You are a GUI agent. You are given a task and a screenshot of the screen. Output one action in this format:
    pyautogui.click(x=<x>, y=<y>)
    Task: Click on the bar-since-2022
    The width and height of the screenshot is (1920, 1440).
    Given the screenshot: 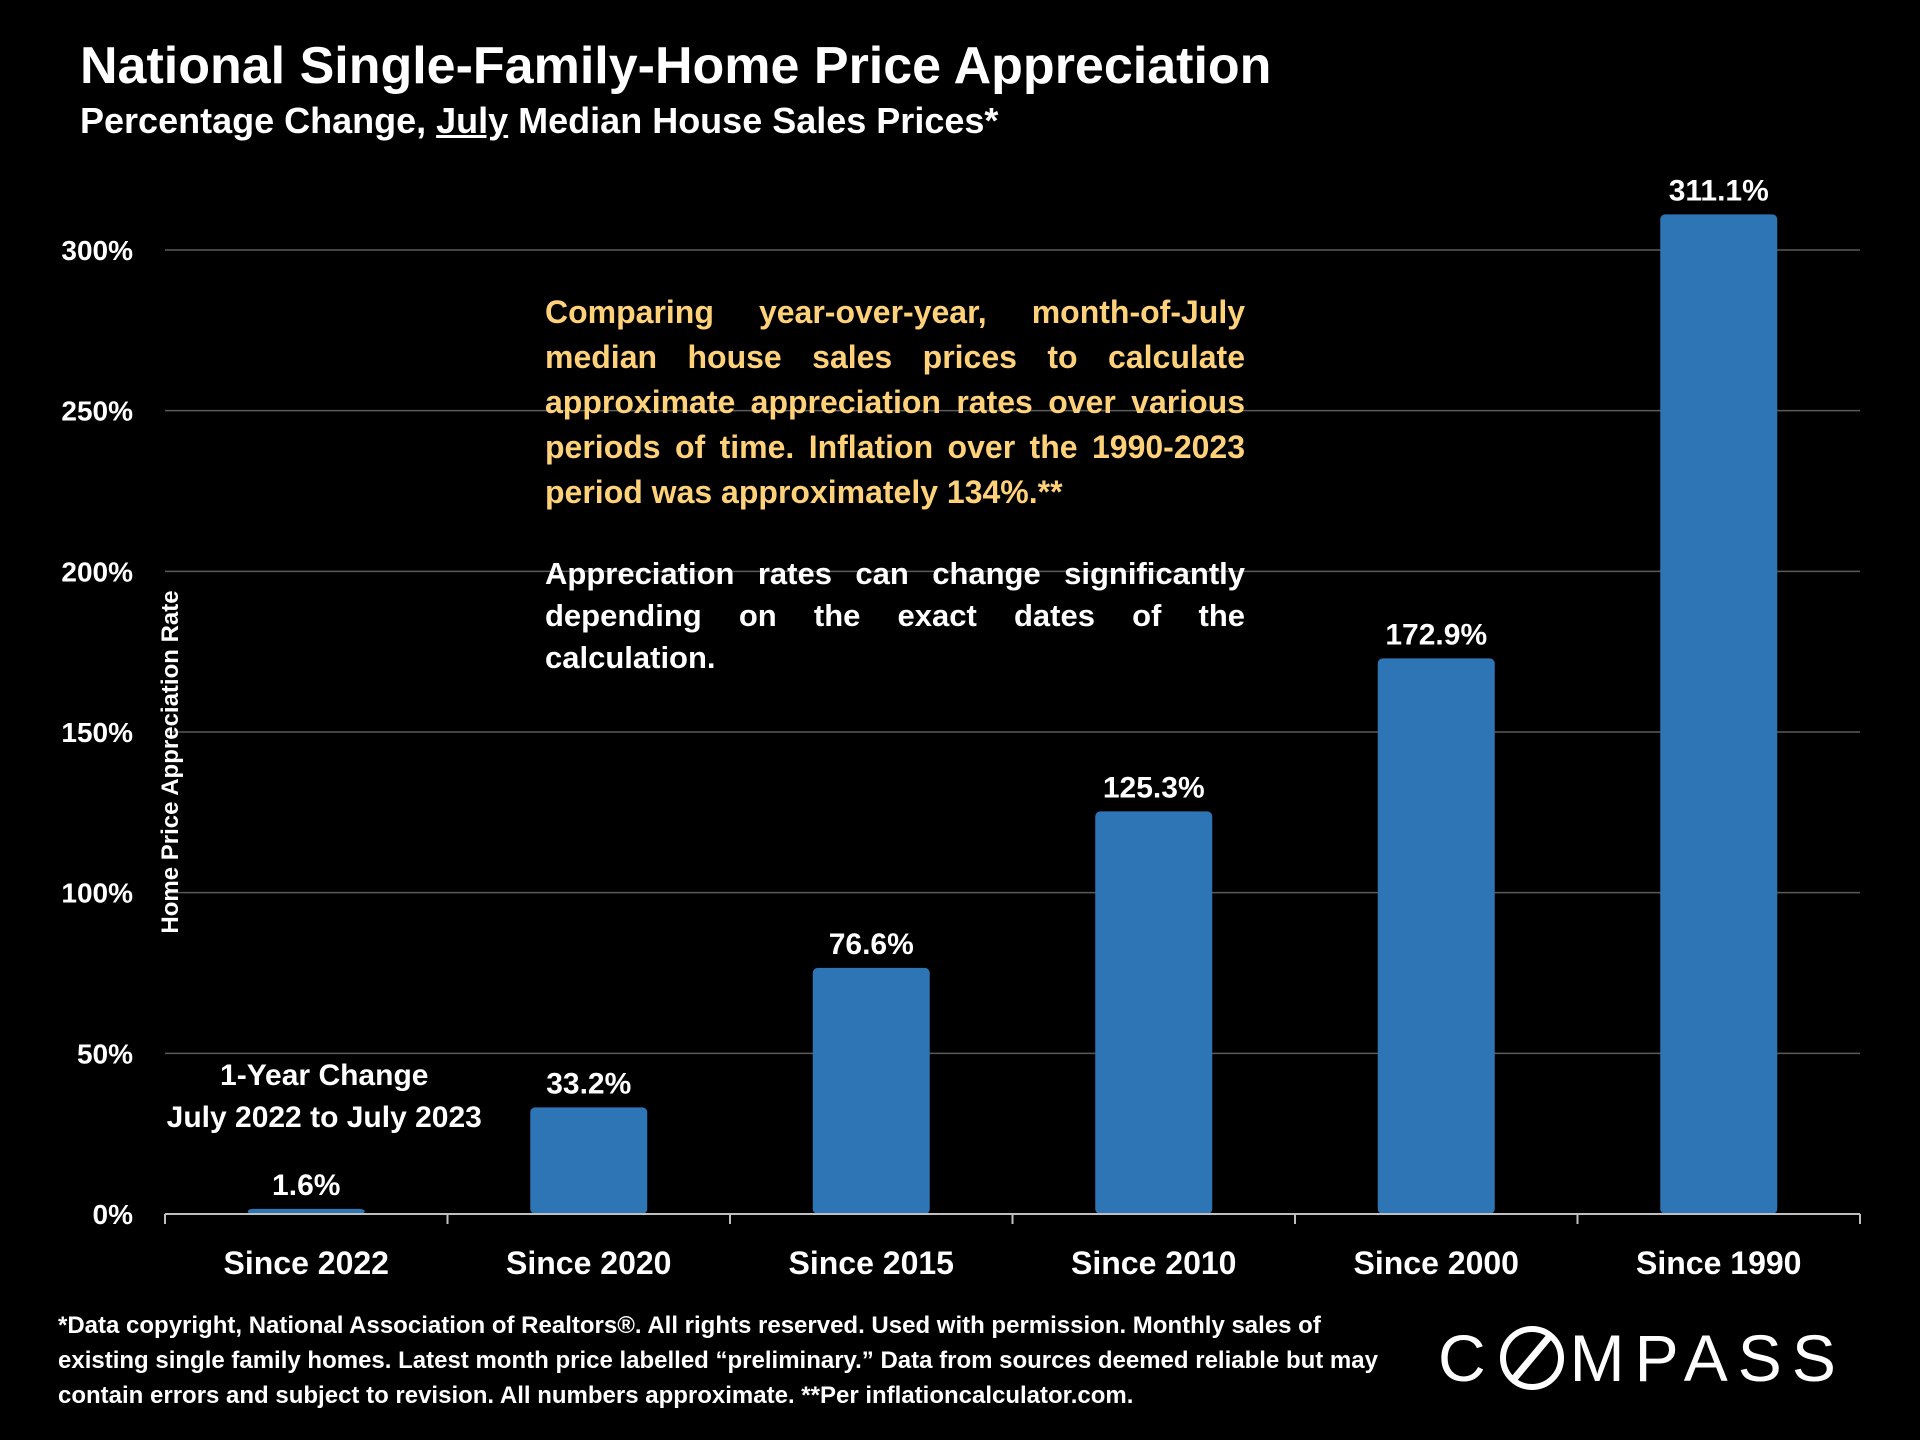 What is the action you would take?
    pyautogui.click(x=306, y=1211)
    